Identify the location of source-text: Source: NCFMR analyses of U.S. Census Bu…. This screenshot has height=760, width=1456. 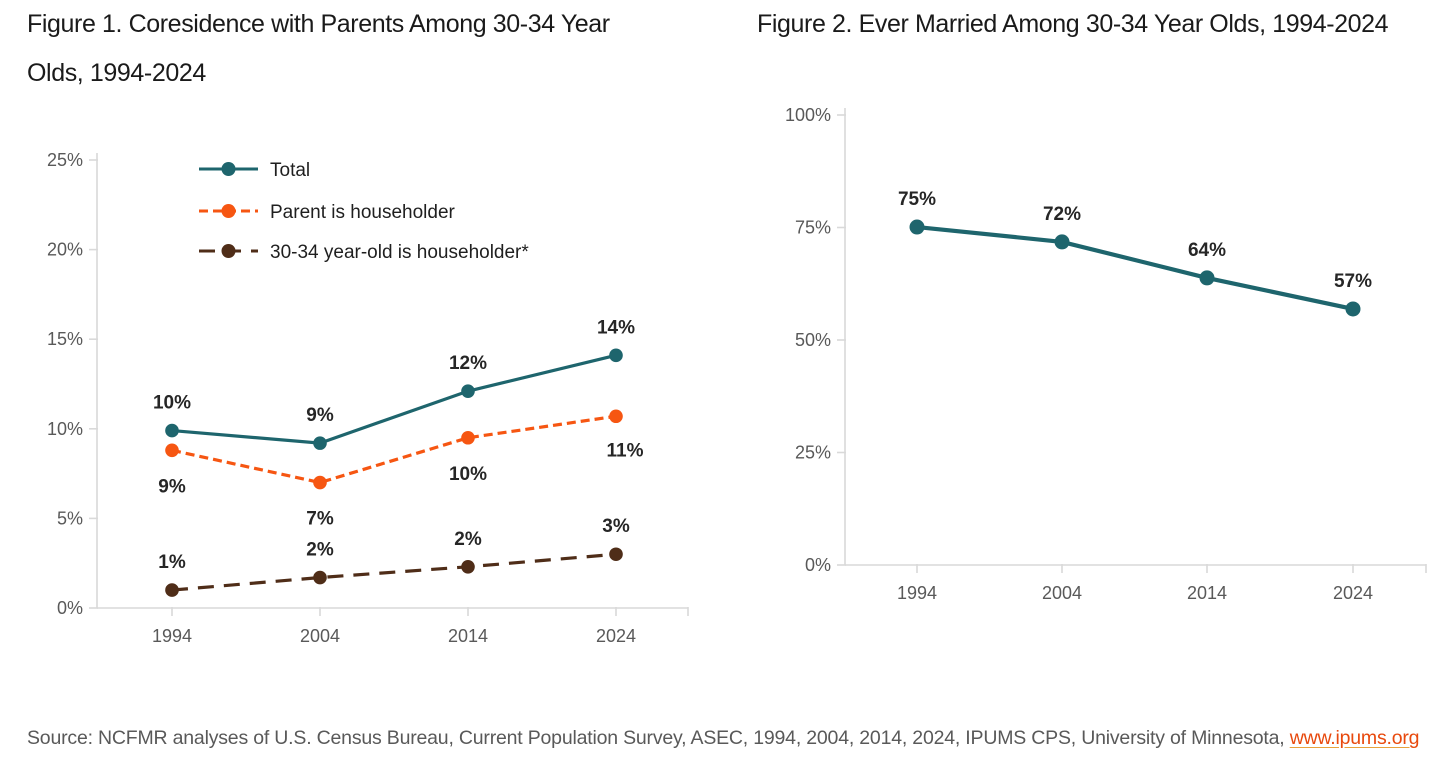
(658, 738).